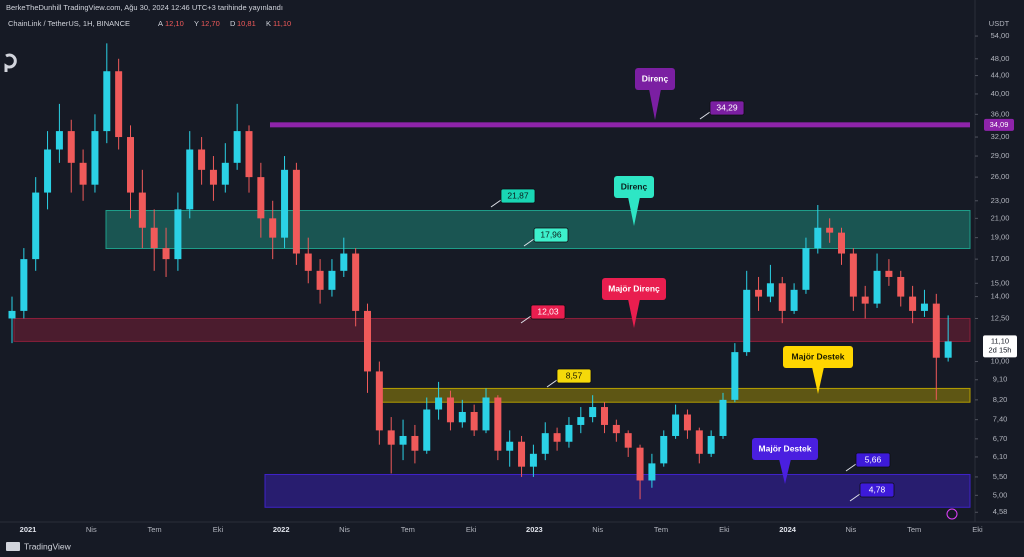  I want to click on price-tag-label: 34,09, so click(999, 124).